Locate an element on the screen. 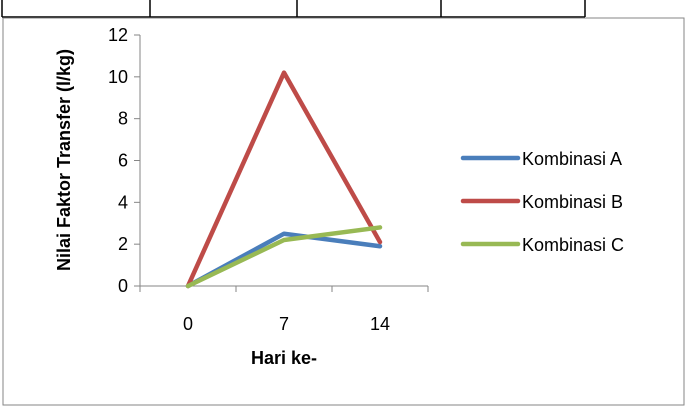 The image size is (686, 406). y-tick-label: 12 is located at coordinates (118, 35).